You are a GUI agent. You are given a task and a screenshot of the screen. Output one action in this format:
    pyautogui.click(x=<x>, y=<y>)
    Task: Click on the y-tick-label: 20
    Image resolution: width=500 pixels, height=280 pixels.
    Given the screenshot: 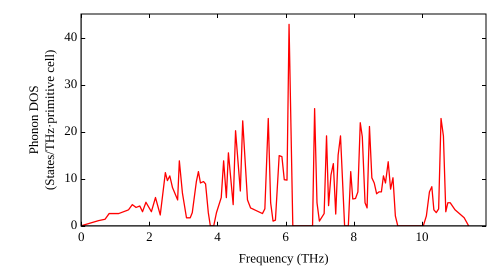 What is the action you would take?
    pyautogui.click(x=71, y=130)
    